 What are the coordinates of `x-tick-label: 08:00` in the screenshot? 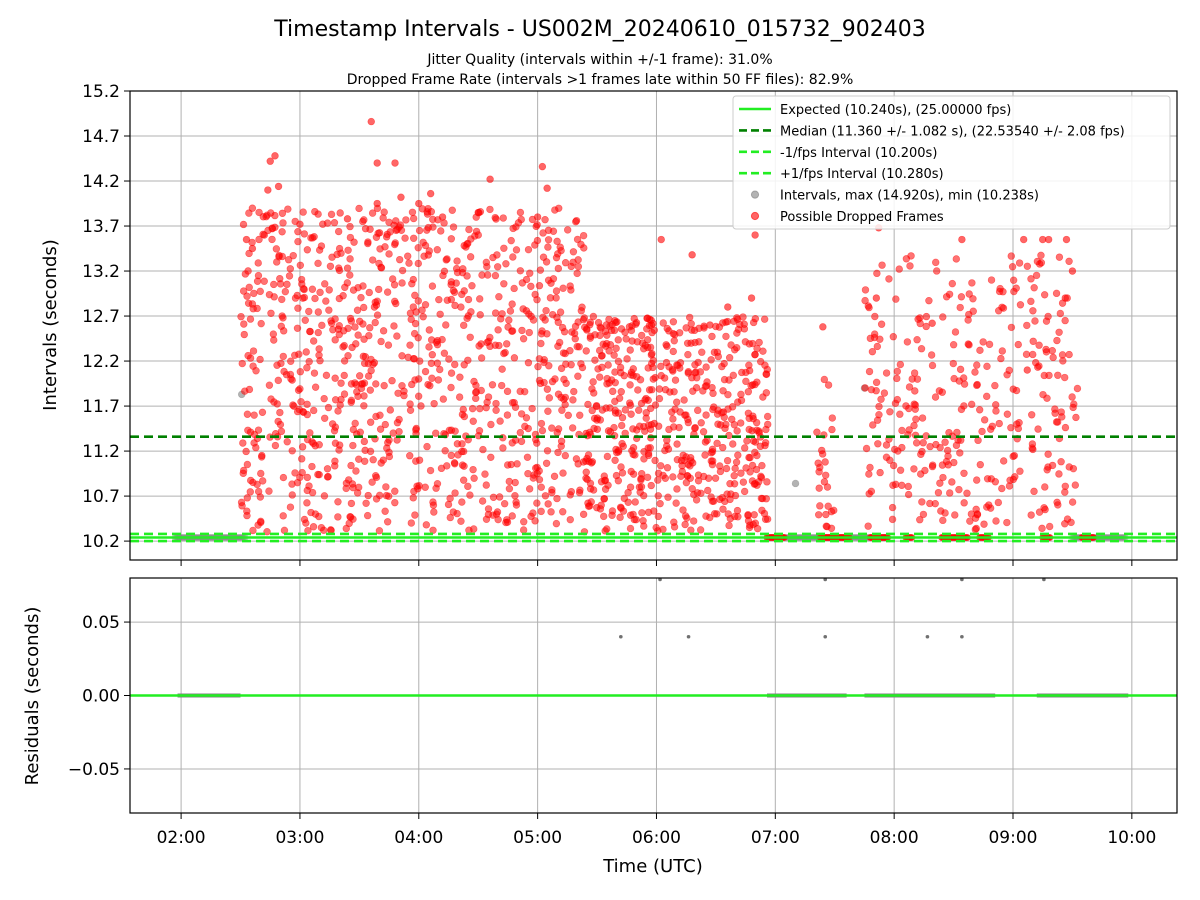 It's located at (894, 838).